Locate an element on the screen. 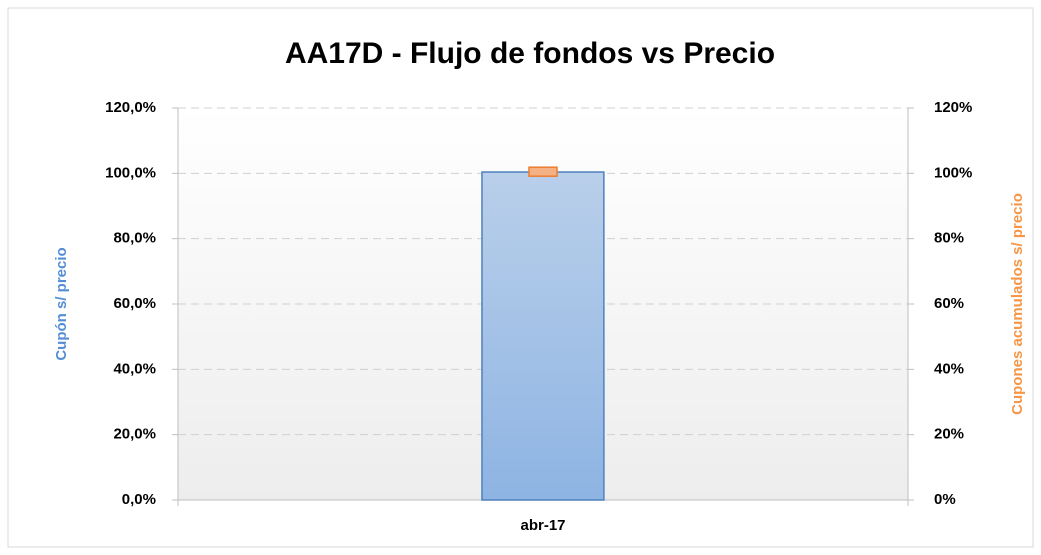 The height and width of the screenshot is (555, 1041). y2-tick-label: 100% is located at coordinates (953, 172).